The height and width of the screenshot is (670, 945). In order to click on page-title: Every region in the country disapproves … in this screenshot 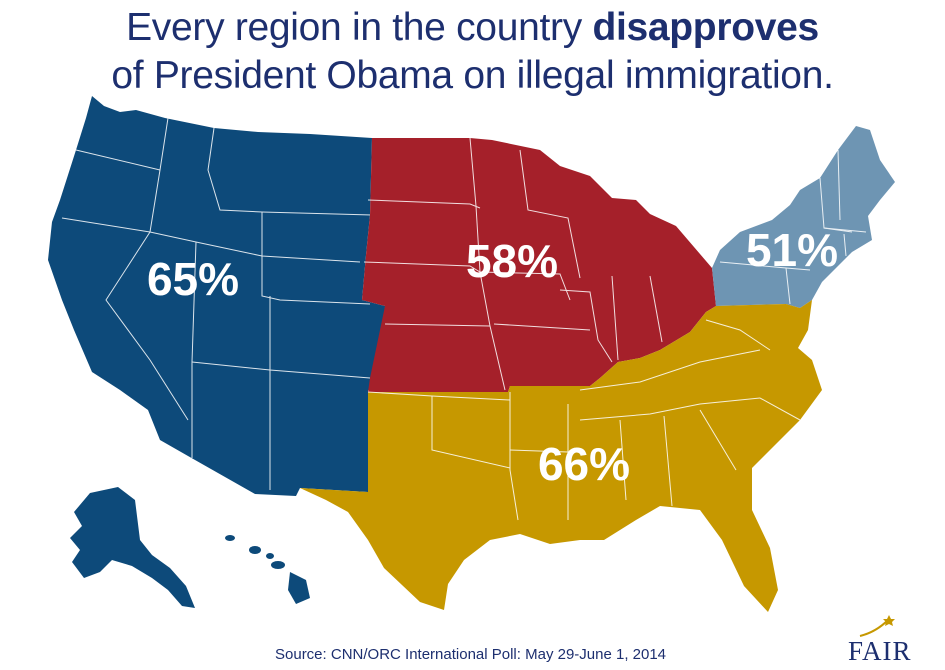, I will do `click(472, 52)`.